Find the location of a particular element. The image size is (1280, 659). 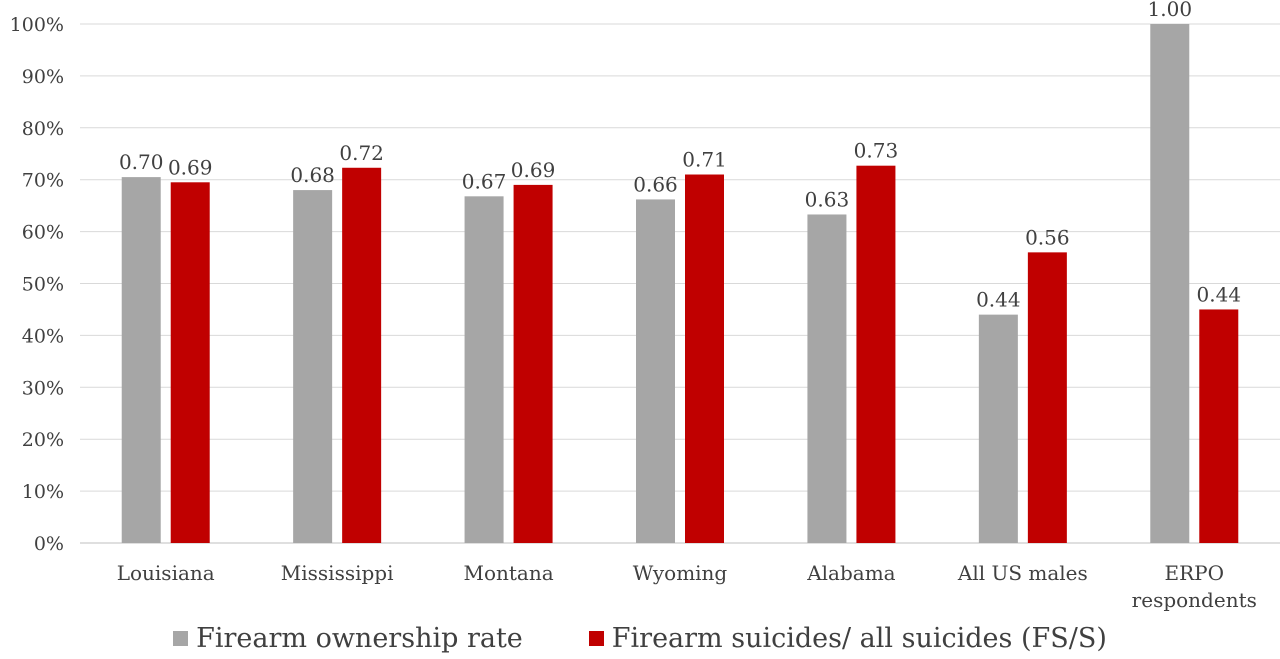

legend-item-fss: Firearm suicides/ all suicides (FS/S) is located at coordinates (847, 638).